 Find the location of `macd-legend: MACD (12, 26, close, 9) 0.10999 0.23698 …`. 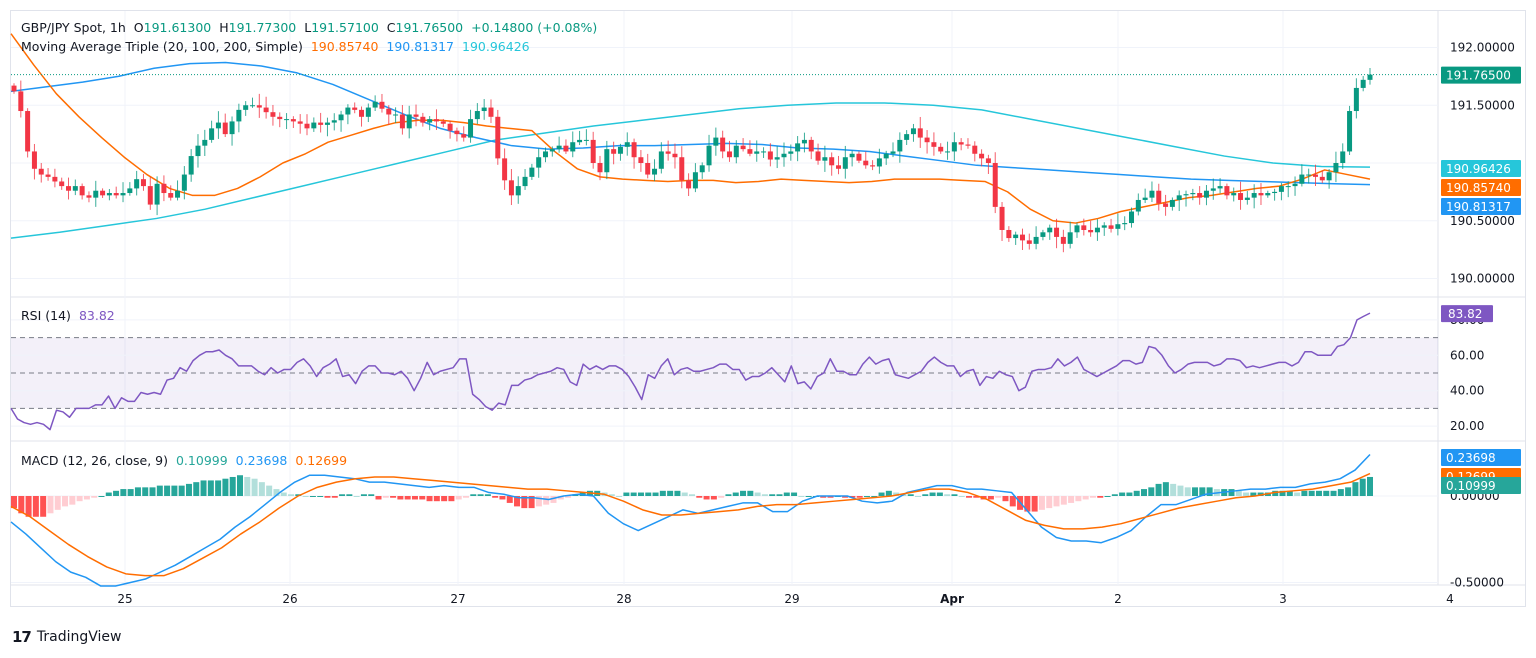

macd-legend: MACD (12, 26, close, 9) 0.10999 0.23698 … is located at coordinates (186, 460).